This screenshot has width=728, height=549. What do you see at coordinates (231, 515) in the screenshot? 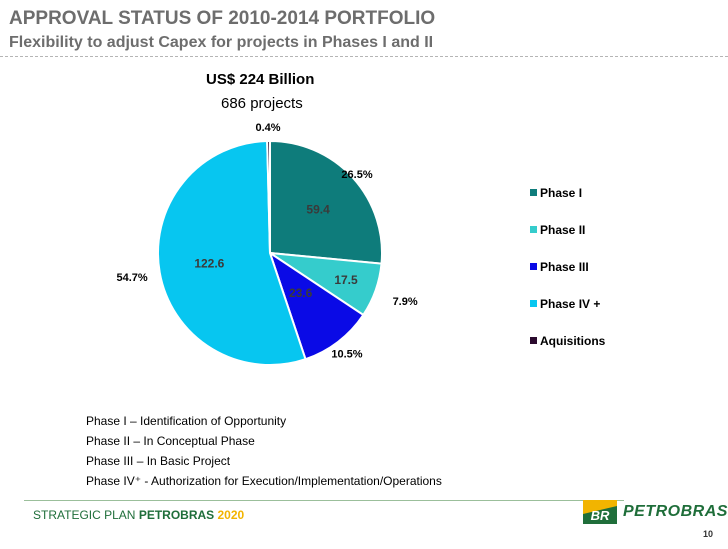
I see `footer-year: 2020` at bounding box center [231, 515].